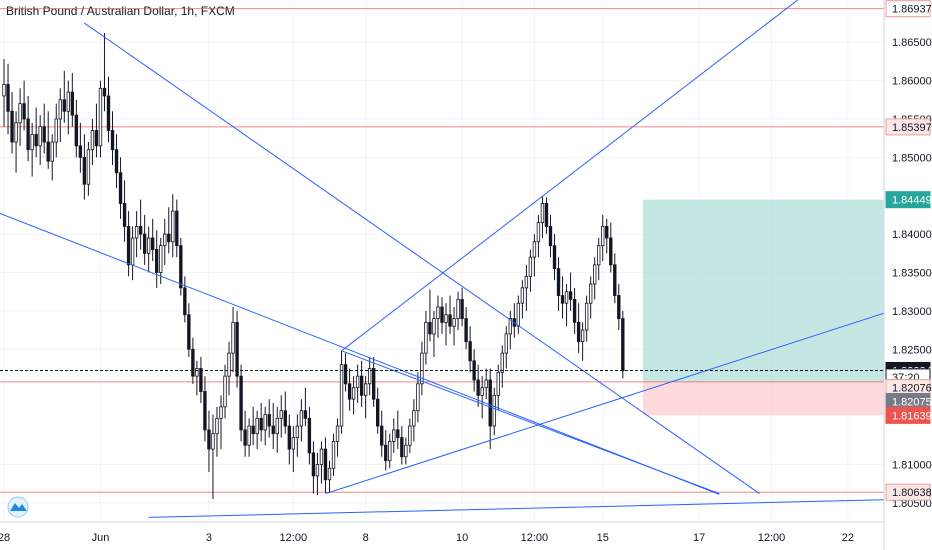  Describe the element at coordinates (912, 465) in the screenshot. I see `price-tick-label: 1.81000` at that location.